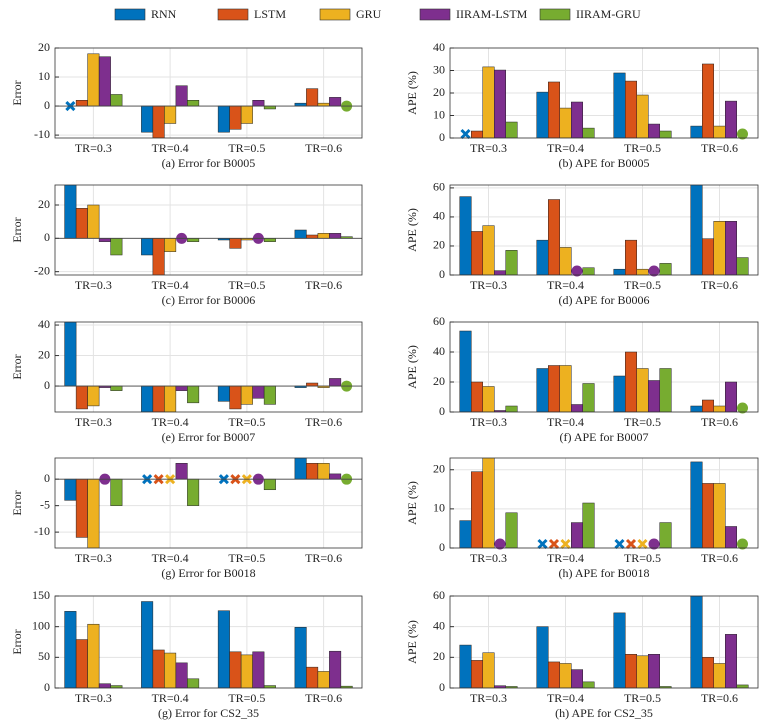 The height and width of the screenshot is (723, 780). What do you see at coordinates (41, 625) in the screenshot?
I see `y-tick-label: 100` at bounding box center [41, 625].